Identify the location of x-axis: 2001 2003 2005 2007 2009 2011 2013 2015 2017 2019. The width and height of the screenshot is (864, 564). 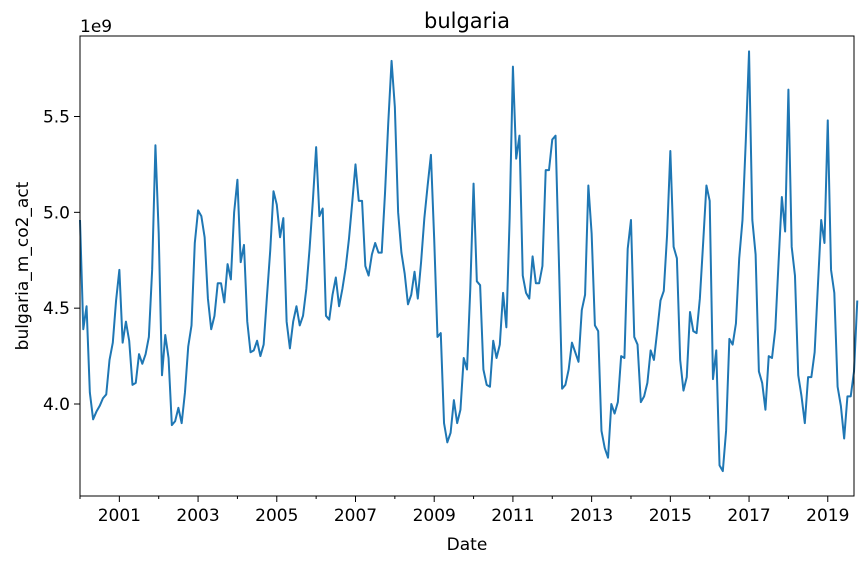
(464, 511).